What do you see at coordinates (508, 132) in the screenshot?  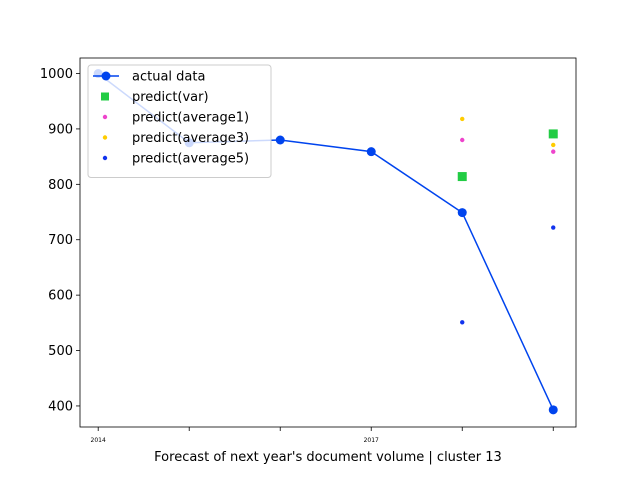 I see `series-predict-average3` at bounding box center [508, 132].